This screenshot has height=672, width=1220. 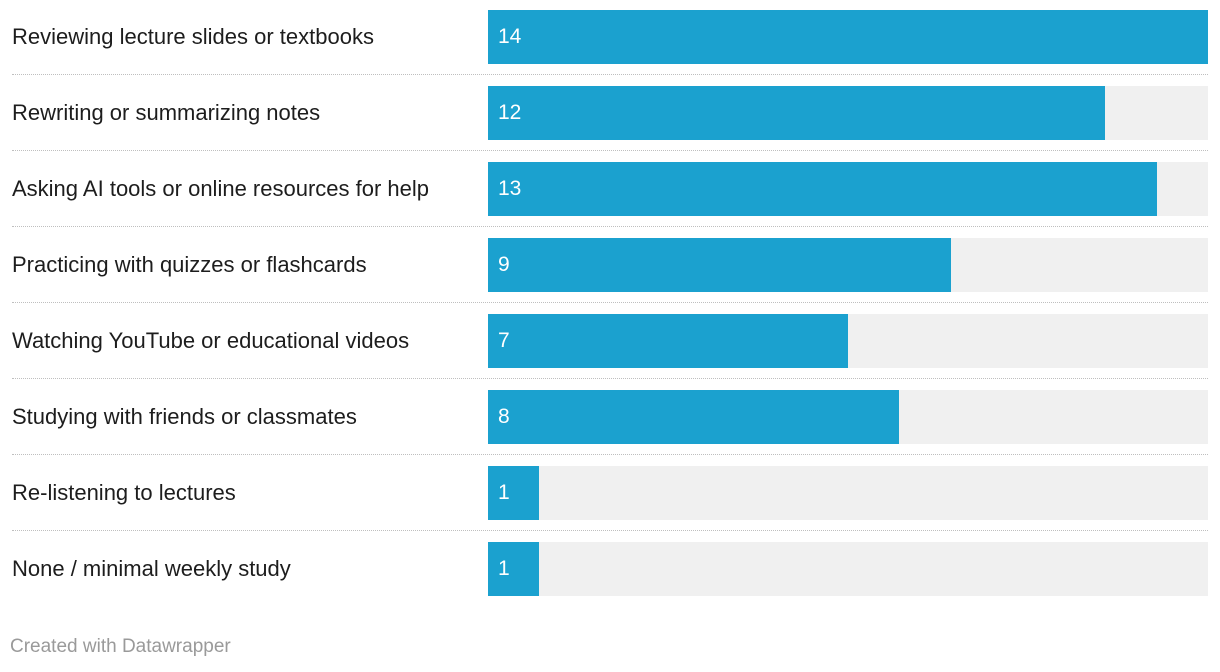 What do you see at coordinates (510, 36) in the screenshot?
I see `bar-value-label: 14` at bounding box center [510, 36].